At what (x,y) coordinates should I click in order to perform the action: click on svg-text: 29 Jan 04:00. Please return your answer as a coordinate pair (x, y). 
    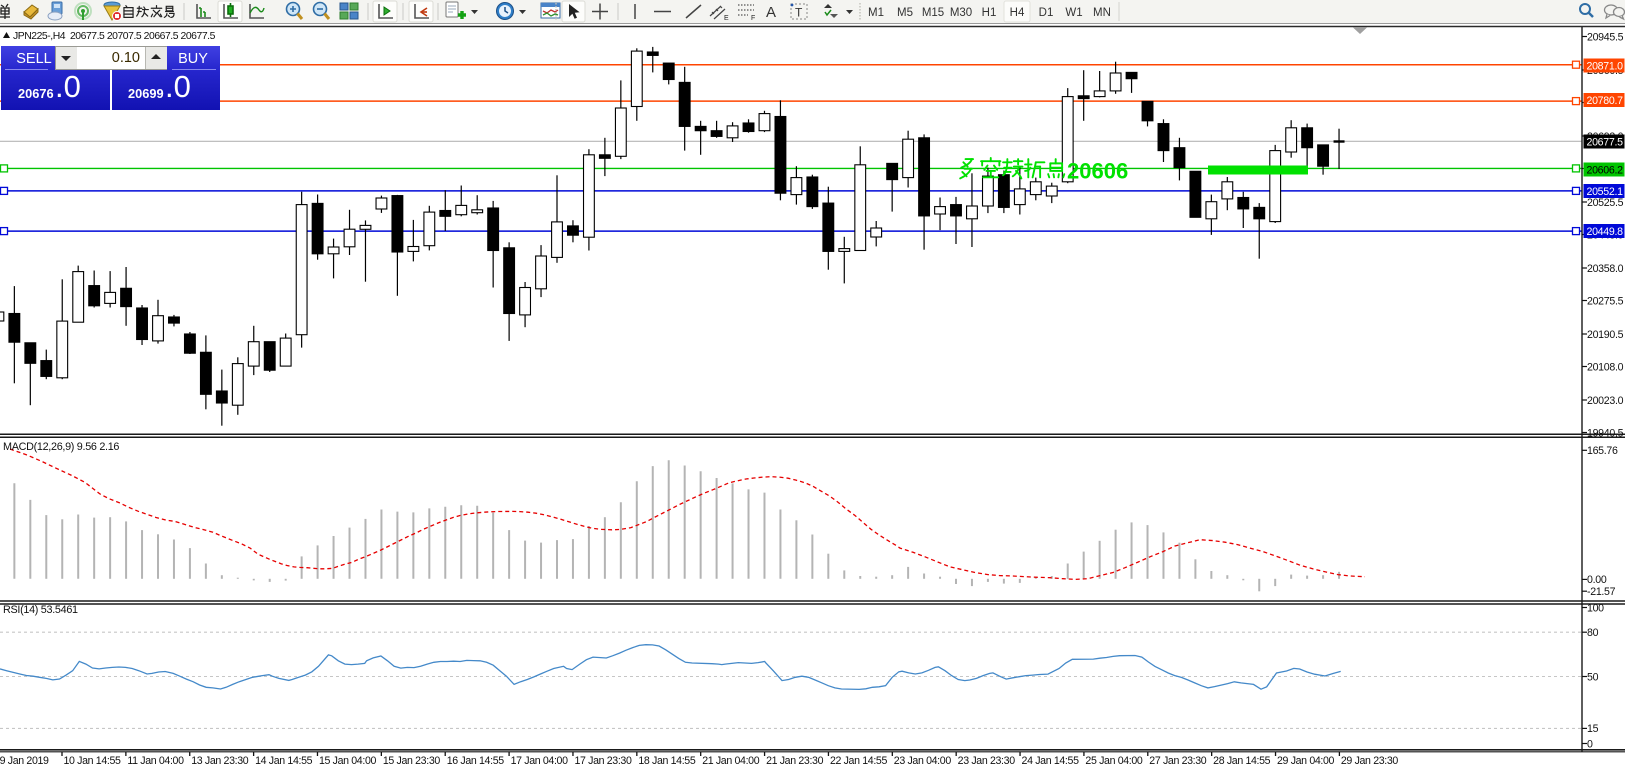
    Looking at the image, I should click on (1306, 761).